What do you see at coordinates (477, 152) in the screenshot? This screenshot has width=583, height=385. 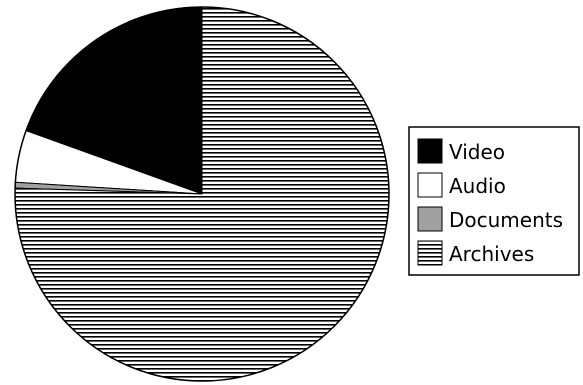 I see `legend-label-video: Video` at bounding box center [477, 152].